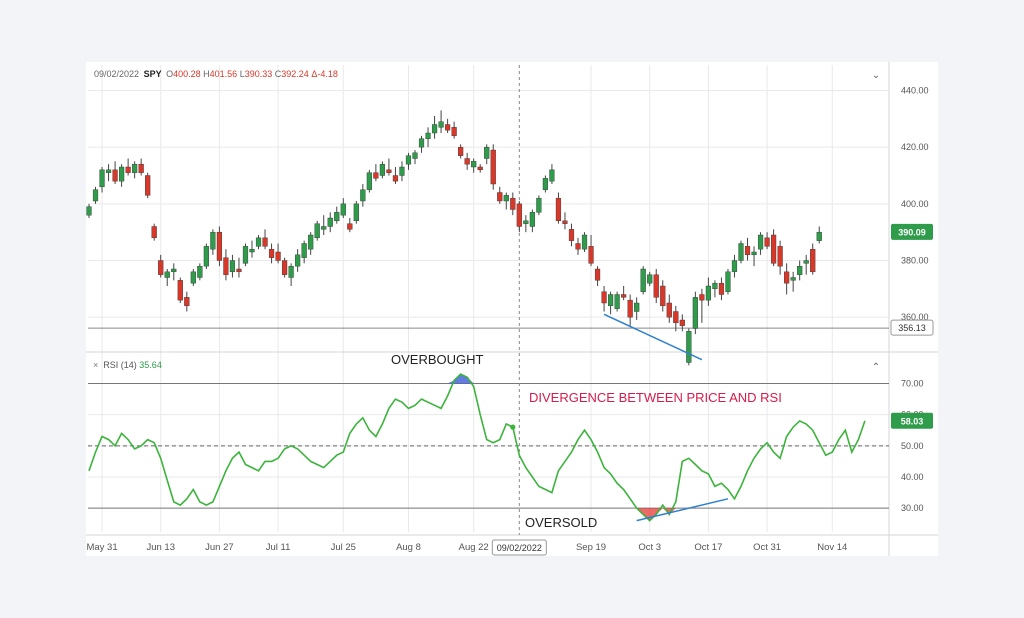  Describe the element at coordinates (258, 74) in the screenshot. I see `low-value: 390.33` at that location.